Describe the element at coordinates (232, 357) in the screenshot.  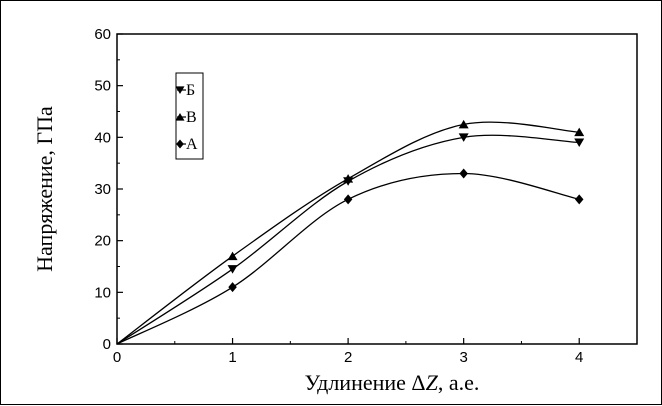
I see `x-tick-label: 1` at that location.